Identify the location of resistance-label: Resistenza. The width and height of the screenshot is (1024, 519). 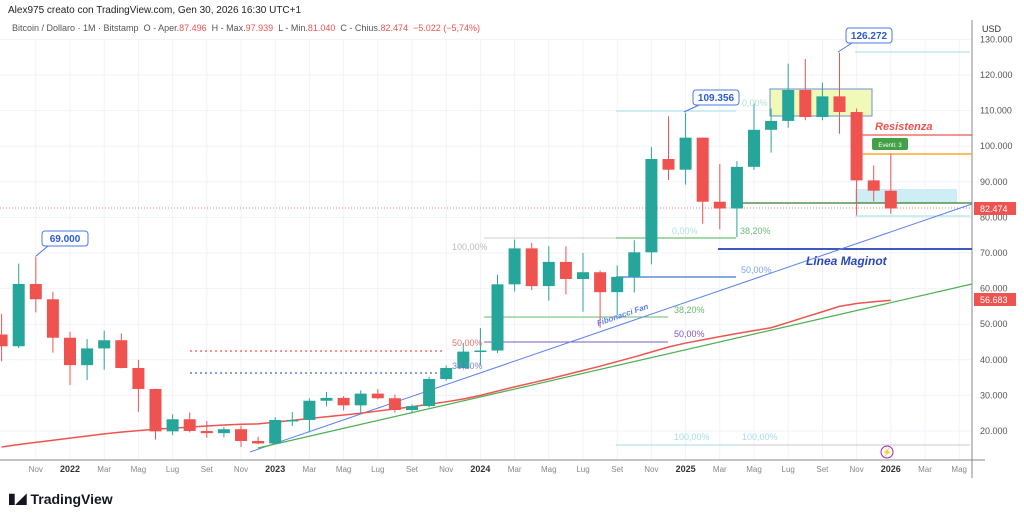
(903, 127).